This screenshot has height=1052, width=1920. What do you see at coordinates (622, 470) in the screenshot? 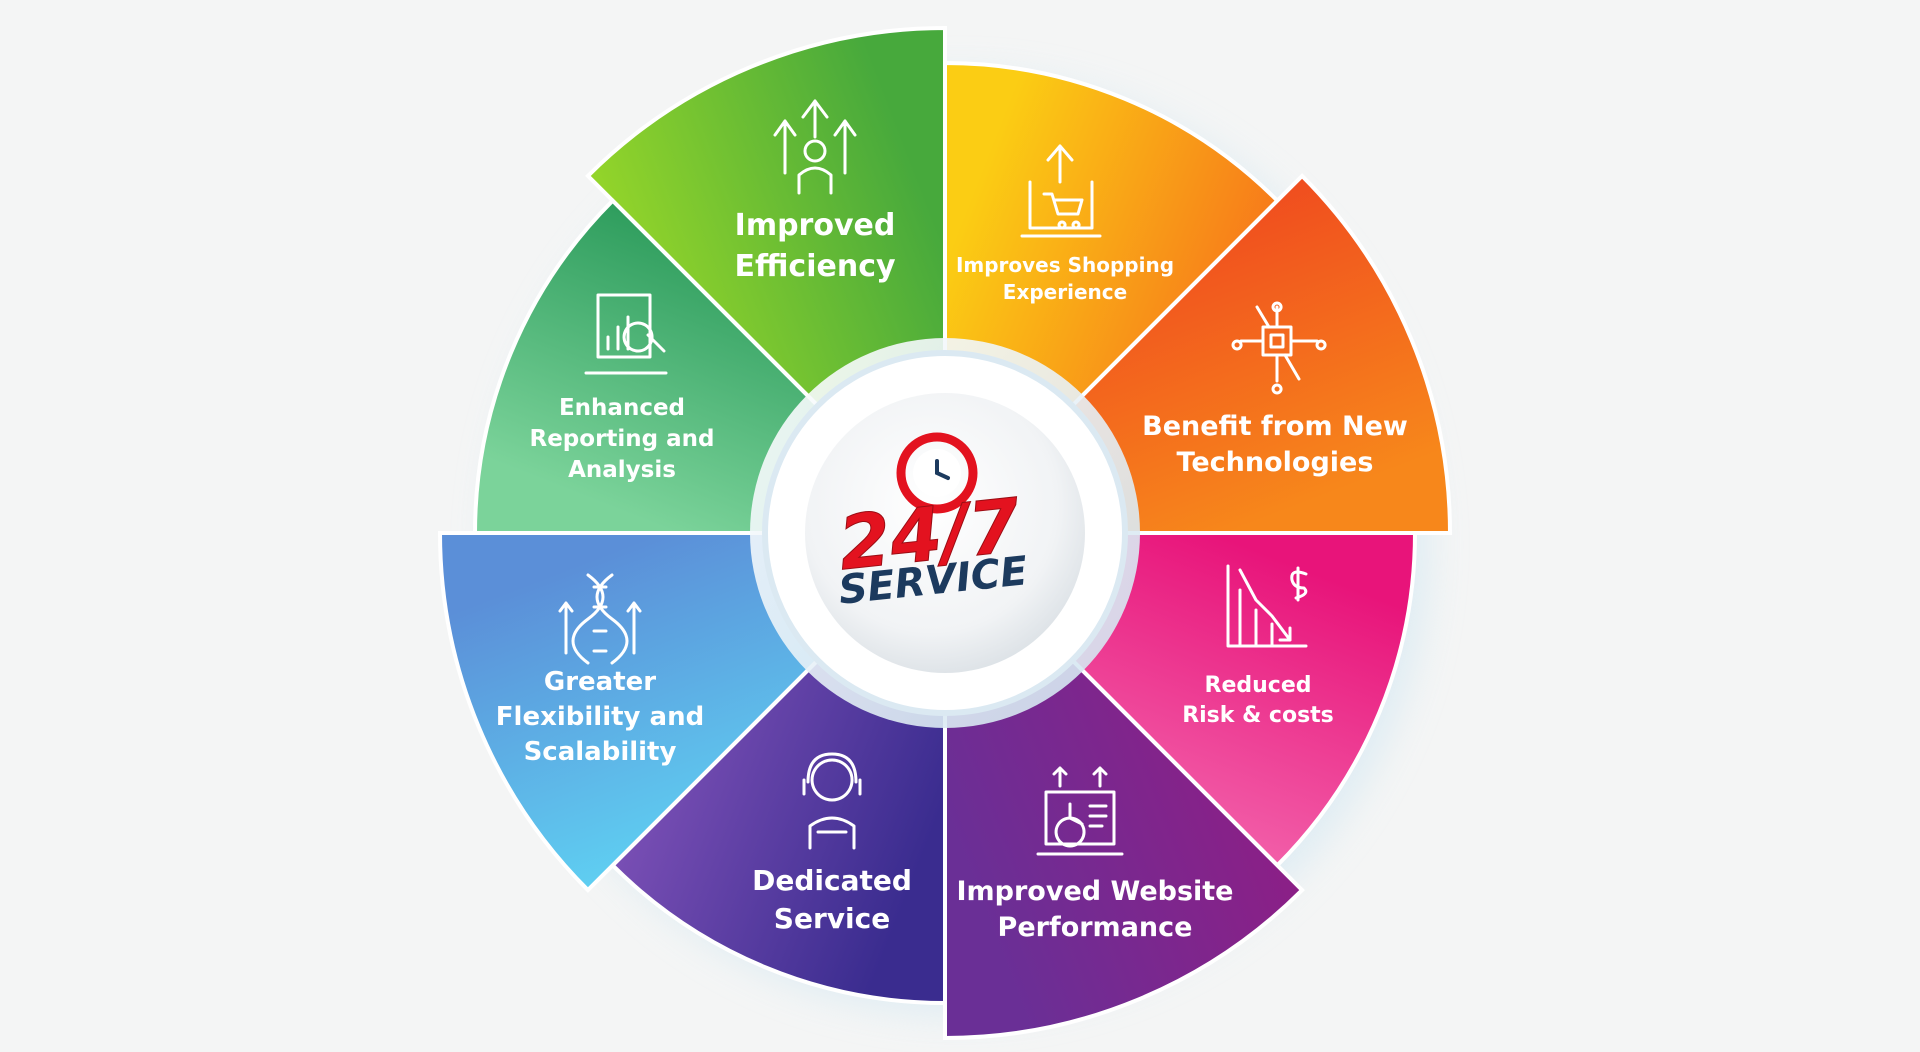
I see `label-reporting-line-3: Analysis` at bounding box center [622, 470].